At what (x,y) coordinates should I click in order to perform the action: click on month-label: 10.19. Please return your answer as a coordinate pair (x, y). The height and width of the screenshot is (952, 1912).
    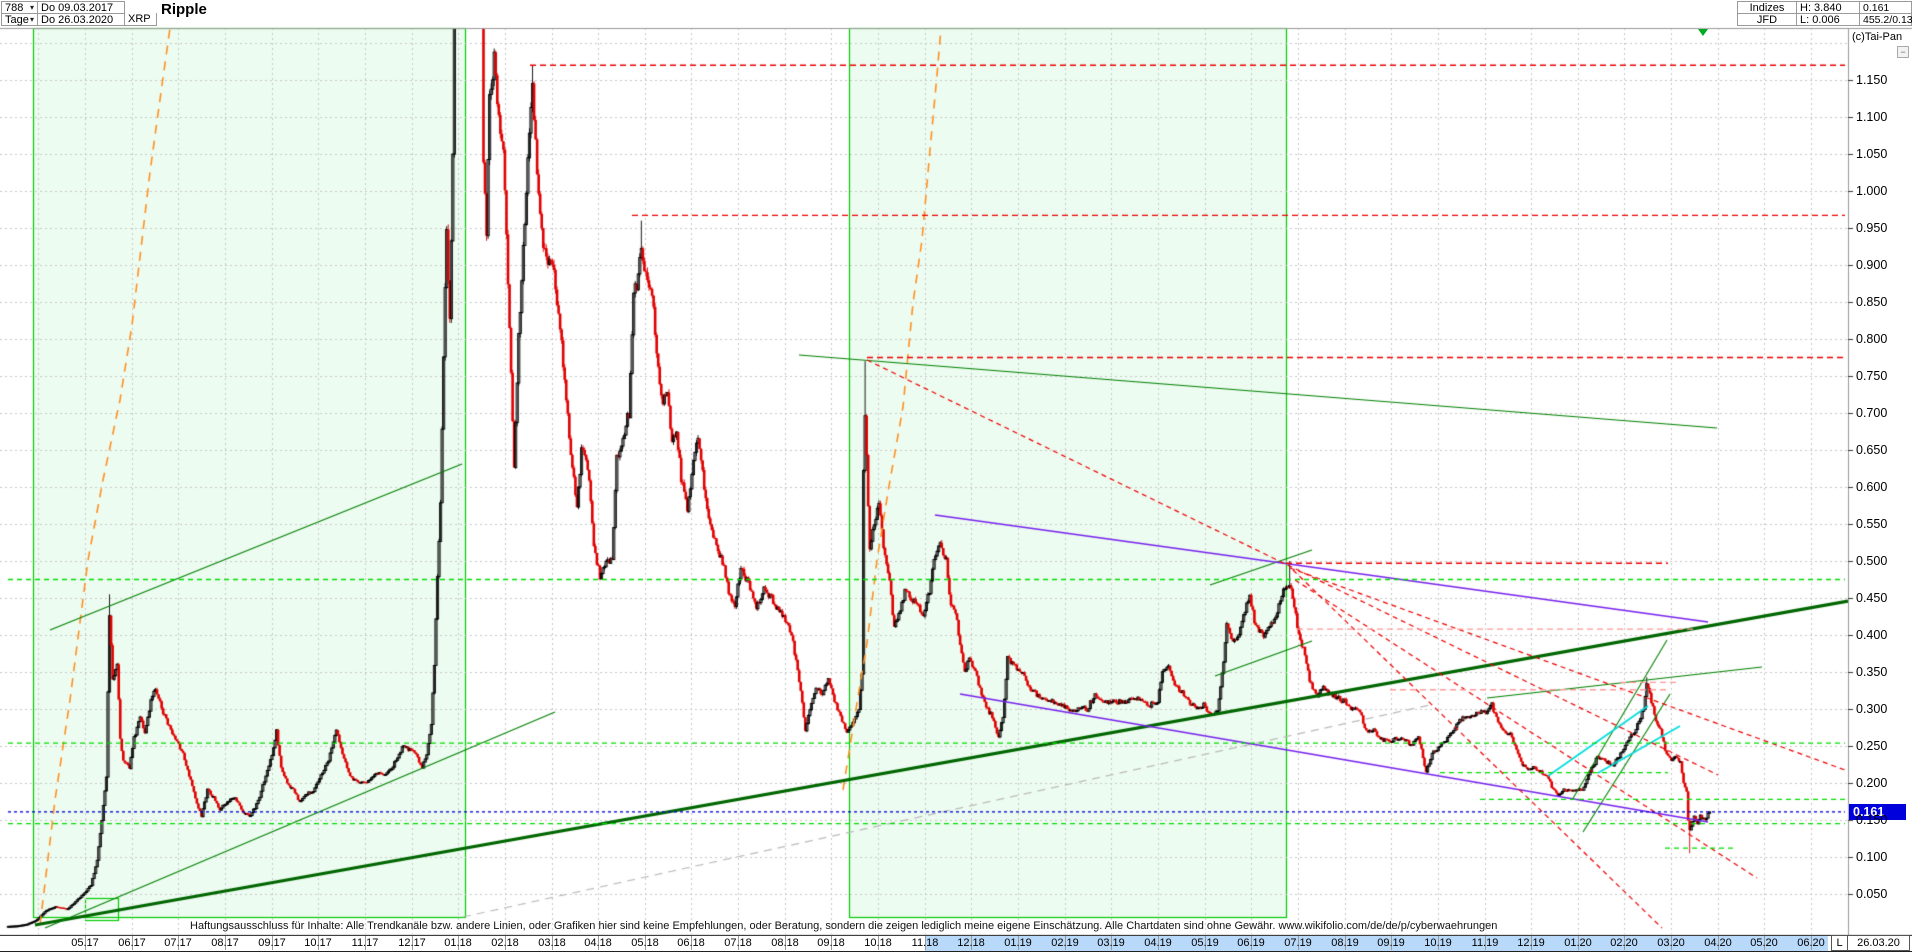
    Looking at the image, I should click on (1438, 943).